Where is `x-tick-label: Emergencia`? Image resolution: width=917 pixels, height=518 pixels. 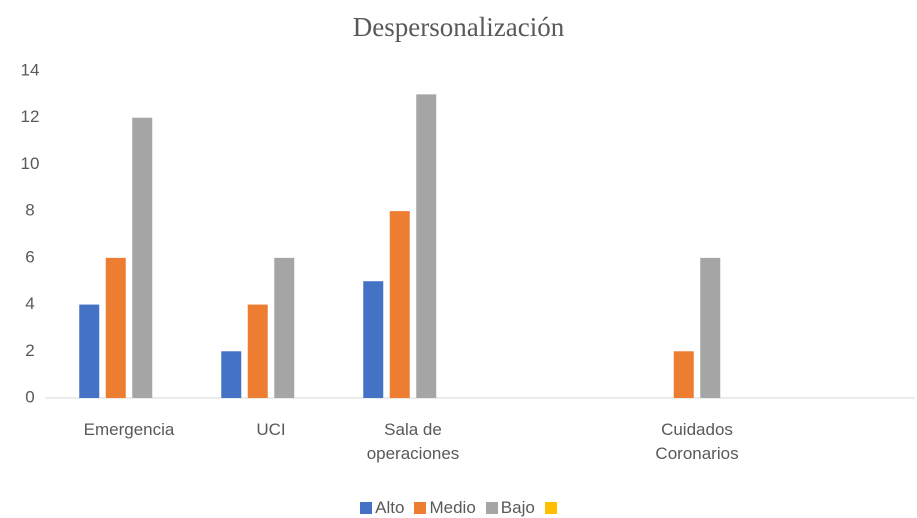 x-tick-label: Emergencia is located at coordinates (129, 429).